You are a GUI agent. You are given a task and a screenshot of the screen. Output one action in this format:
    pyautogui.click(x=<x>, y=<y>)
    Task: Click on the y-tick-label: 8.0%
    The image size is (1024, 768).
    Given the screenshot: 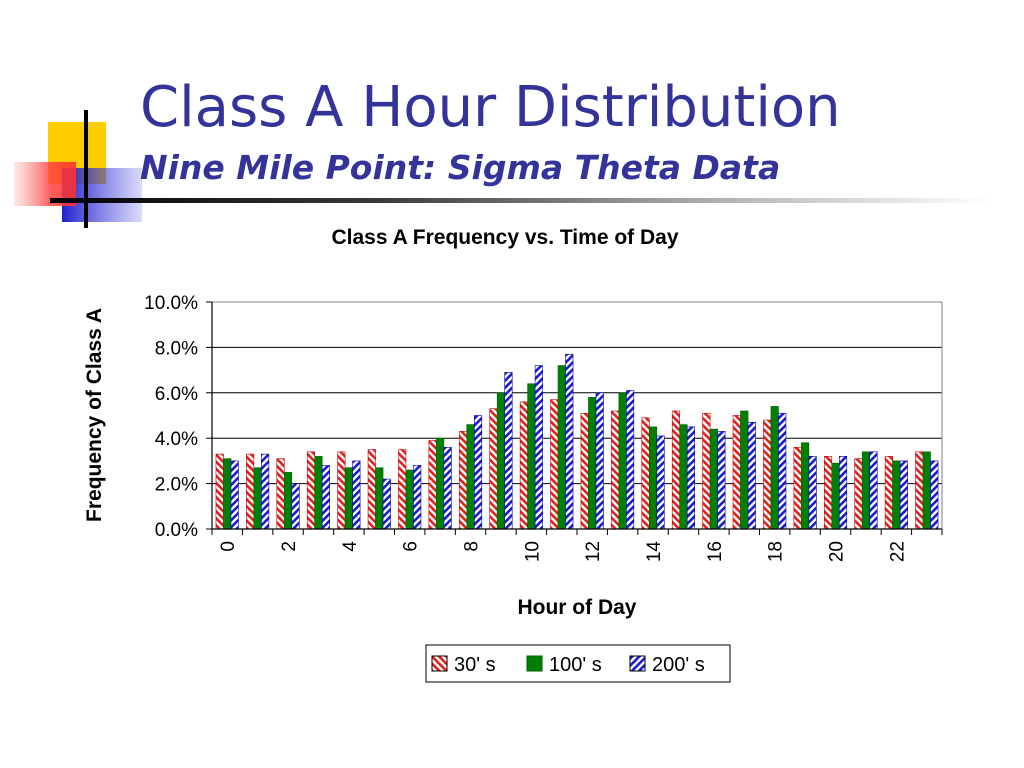 What is the action you would take?
    pyautogui.click(x=176, y=348)
    